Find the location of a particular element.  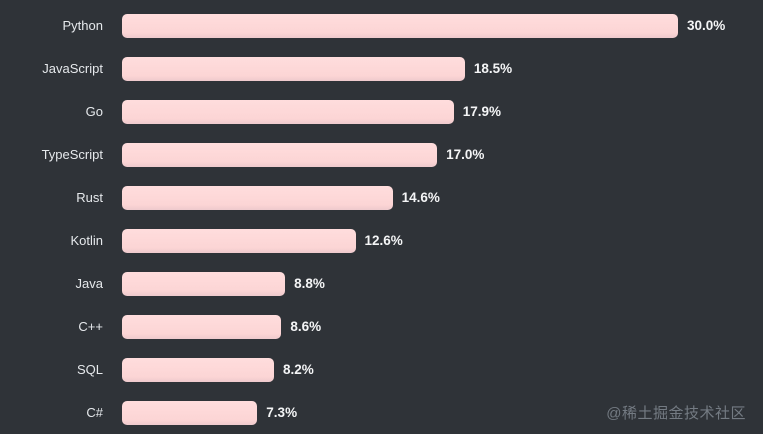

bar-row: C++ 8.6% is located at coordinates (381, 326).